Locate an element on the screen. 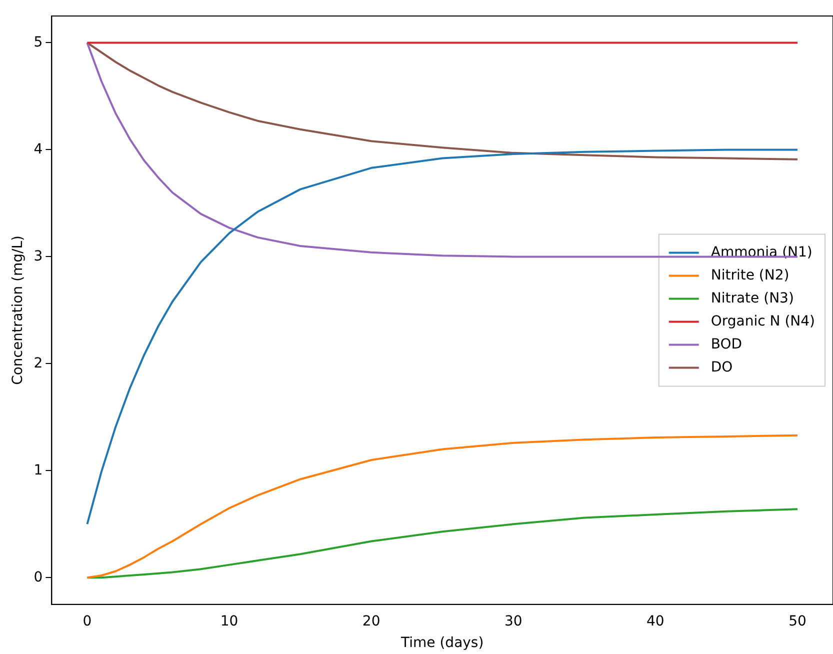 Image resolution: width=833 pixels, height=654 pixels. y-tick-label: 5 is located at coordinates (38, 42).